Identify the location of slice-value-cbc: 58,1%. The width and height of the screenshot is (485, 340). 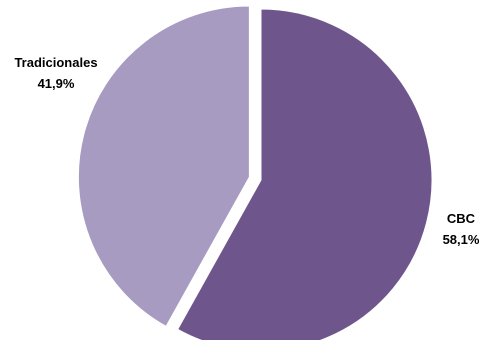
(461, 239).